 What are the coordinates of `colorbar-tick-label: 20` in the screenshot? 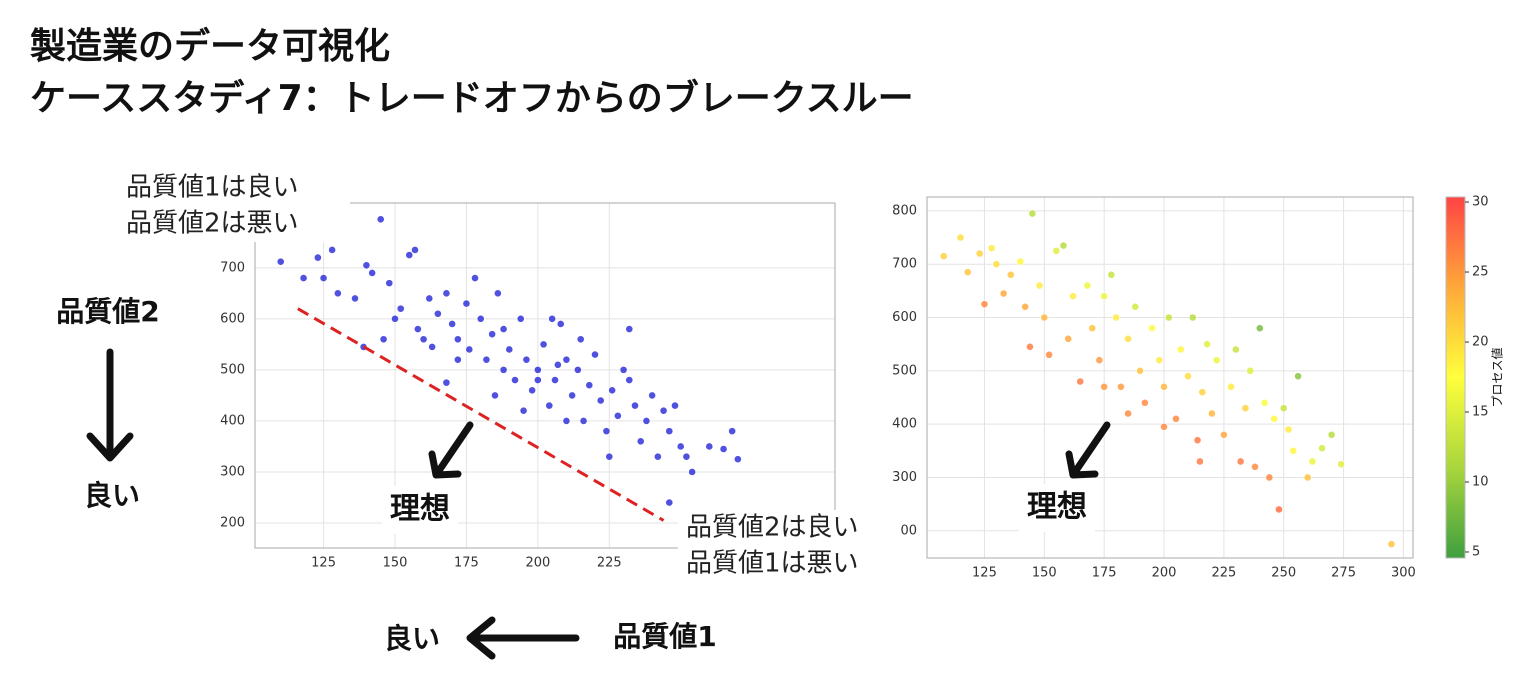 It's located at (1480, 342).